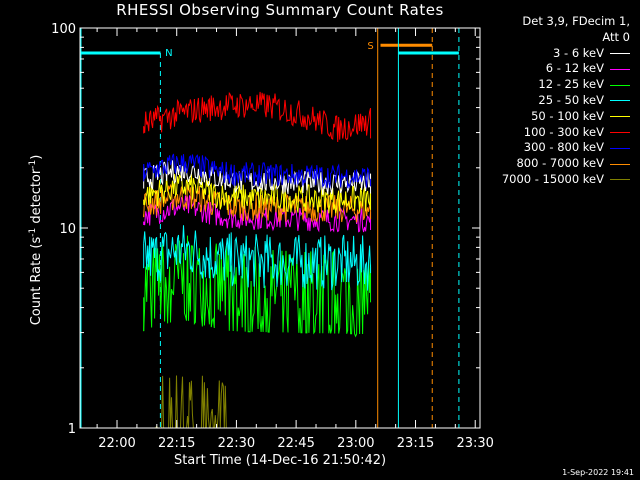 The height and width of the screenshot is (480, 640). What do you see at coordinates (257, 203) in the screenshot?
I see `series-line-800-7000-kev` at bounding box center [257, 203].